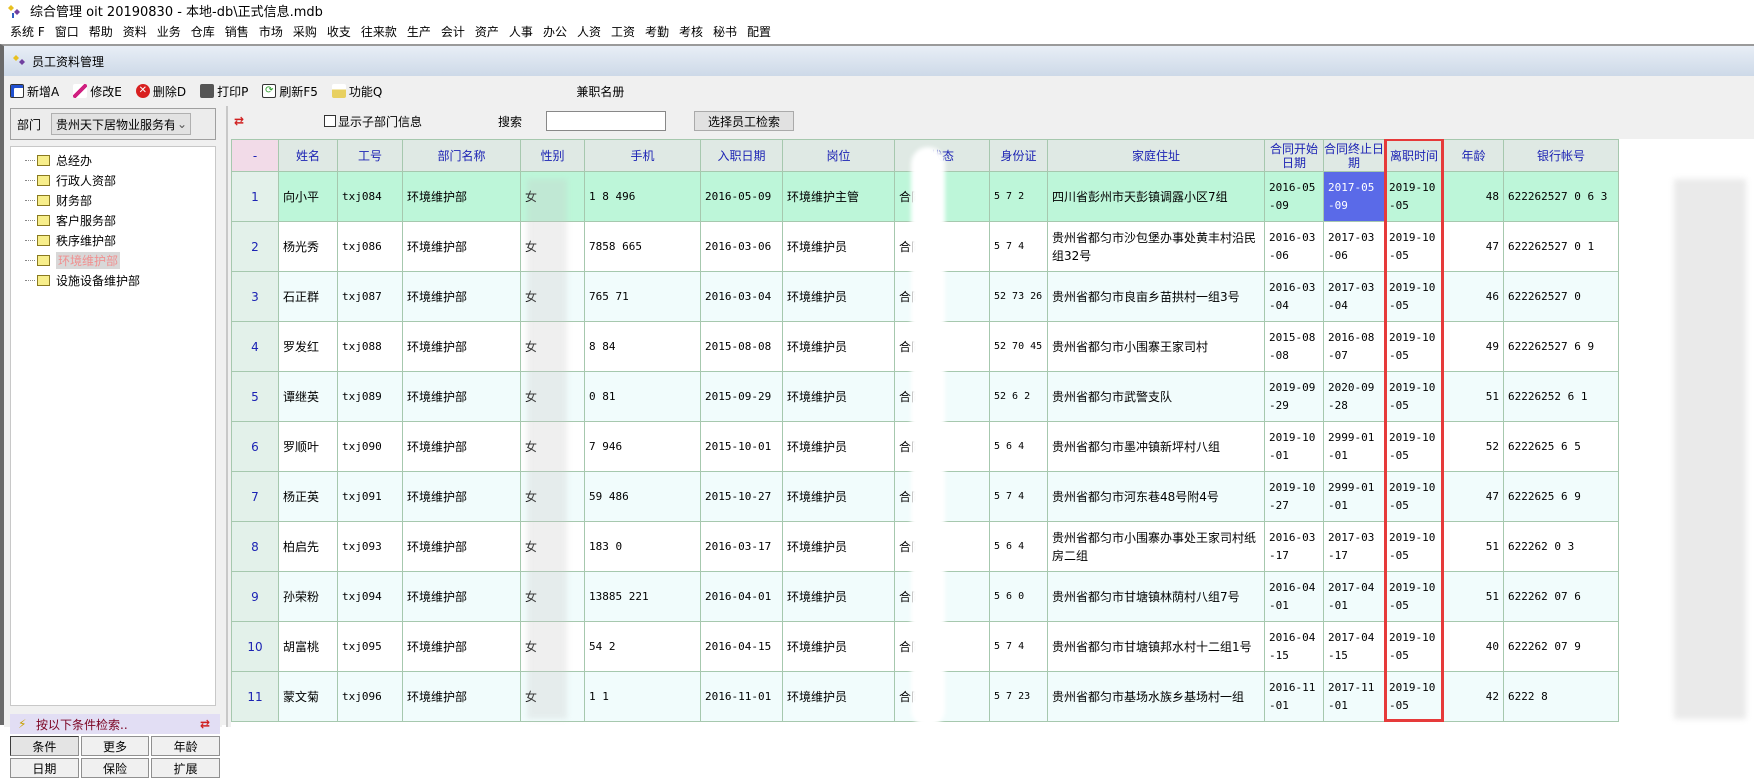 This screenshot has height=778, width=1754. I want to click on table-cell: 52 73 26, so click(1018, 296).